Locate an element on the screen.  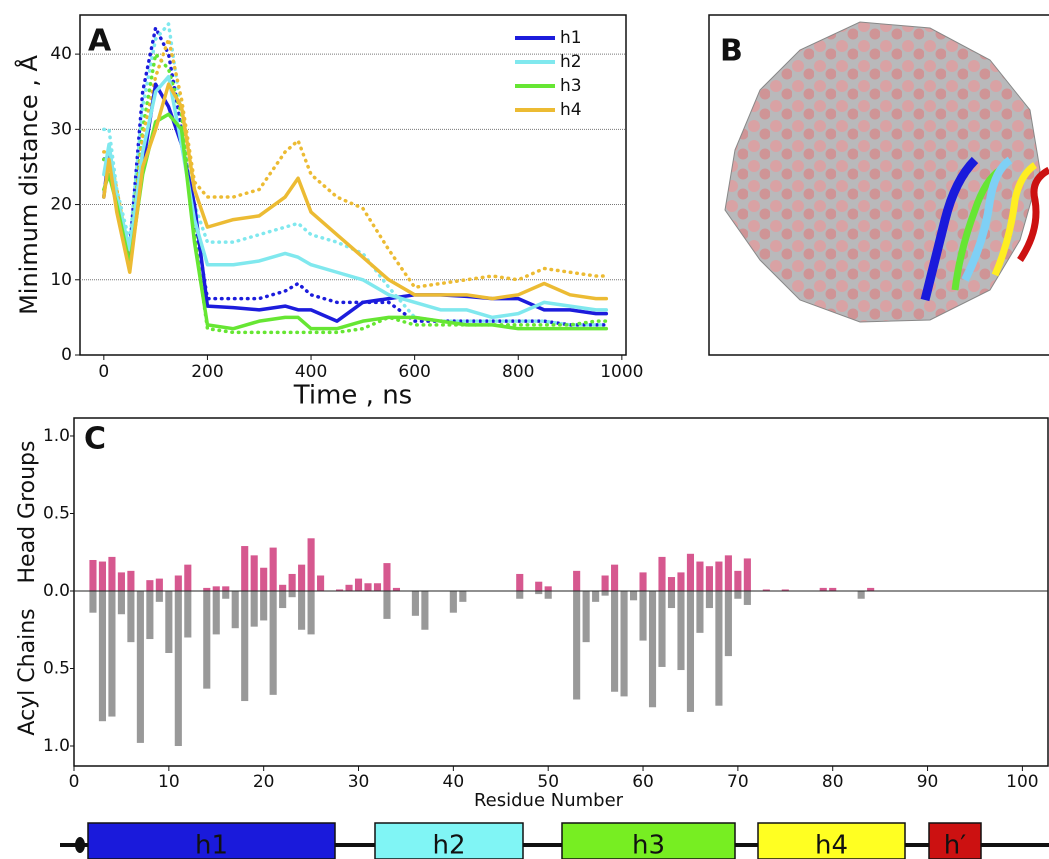
y-tick-label: 40 is located at coordinates (61, 54).